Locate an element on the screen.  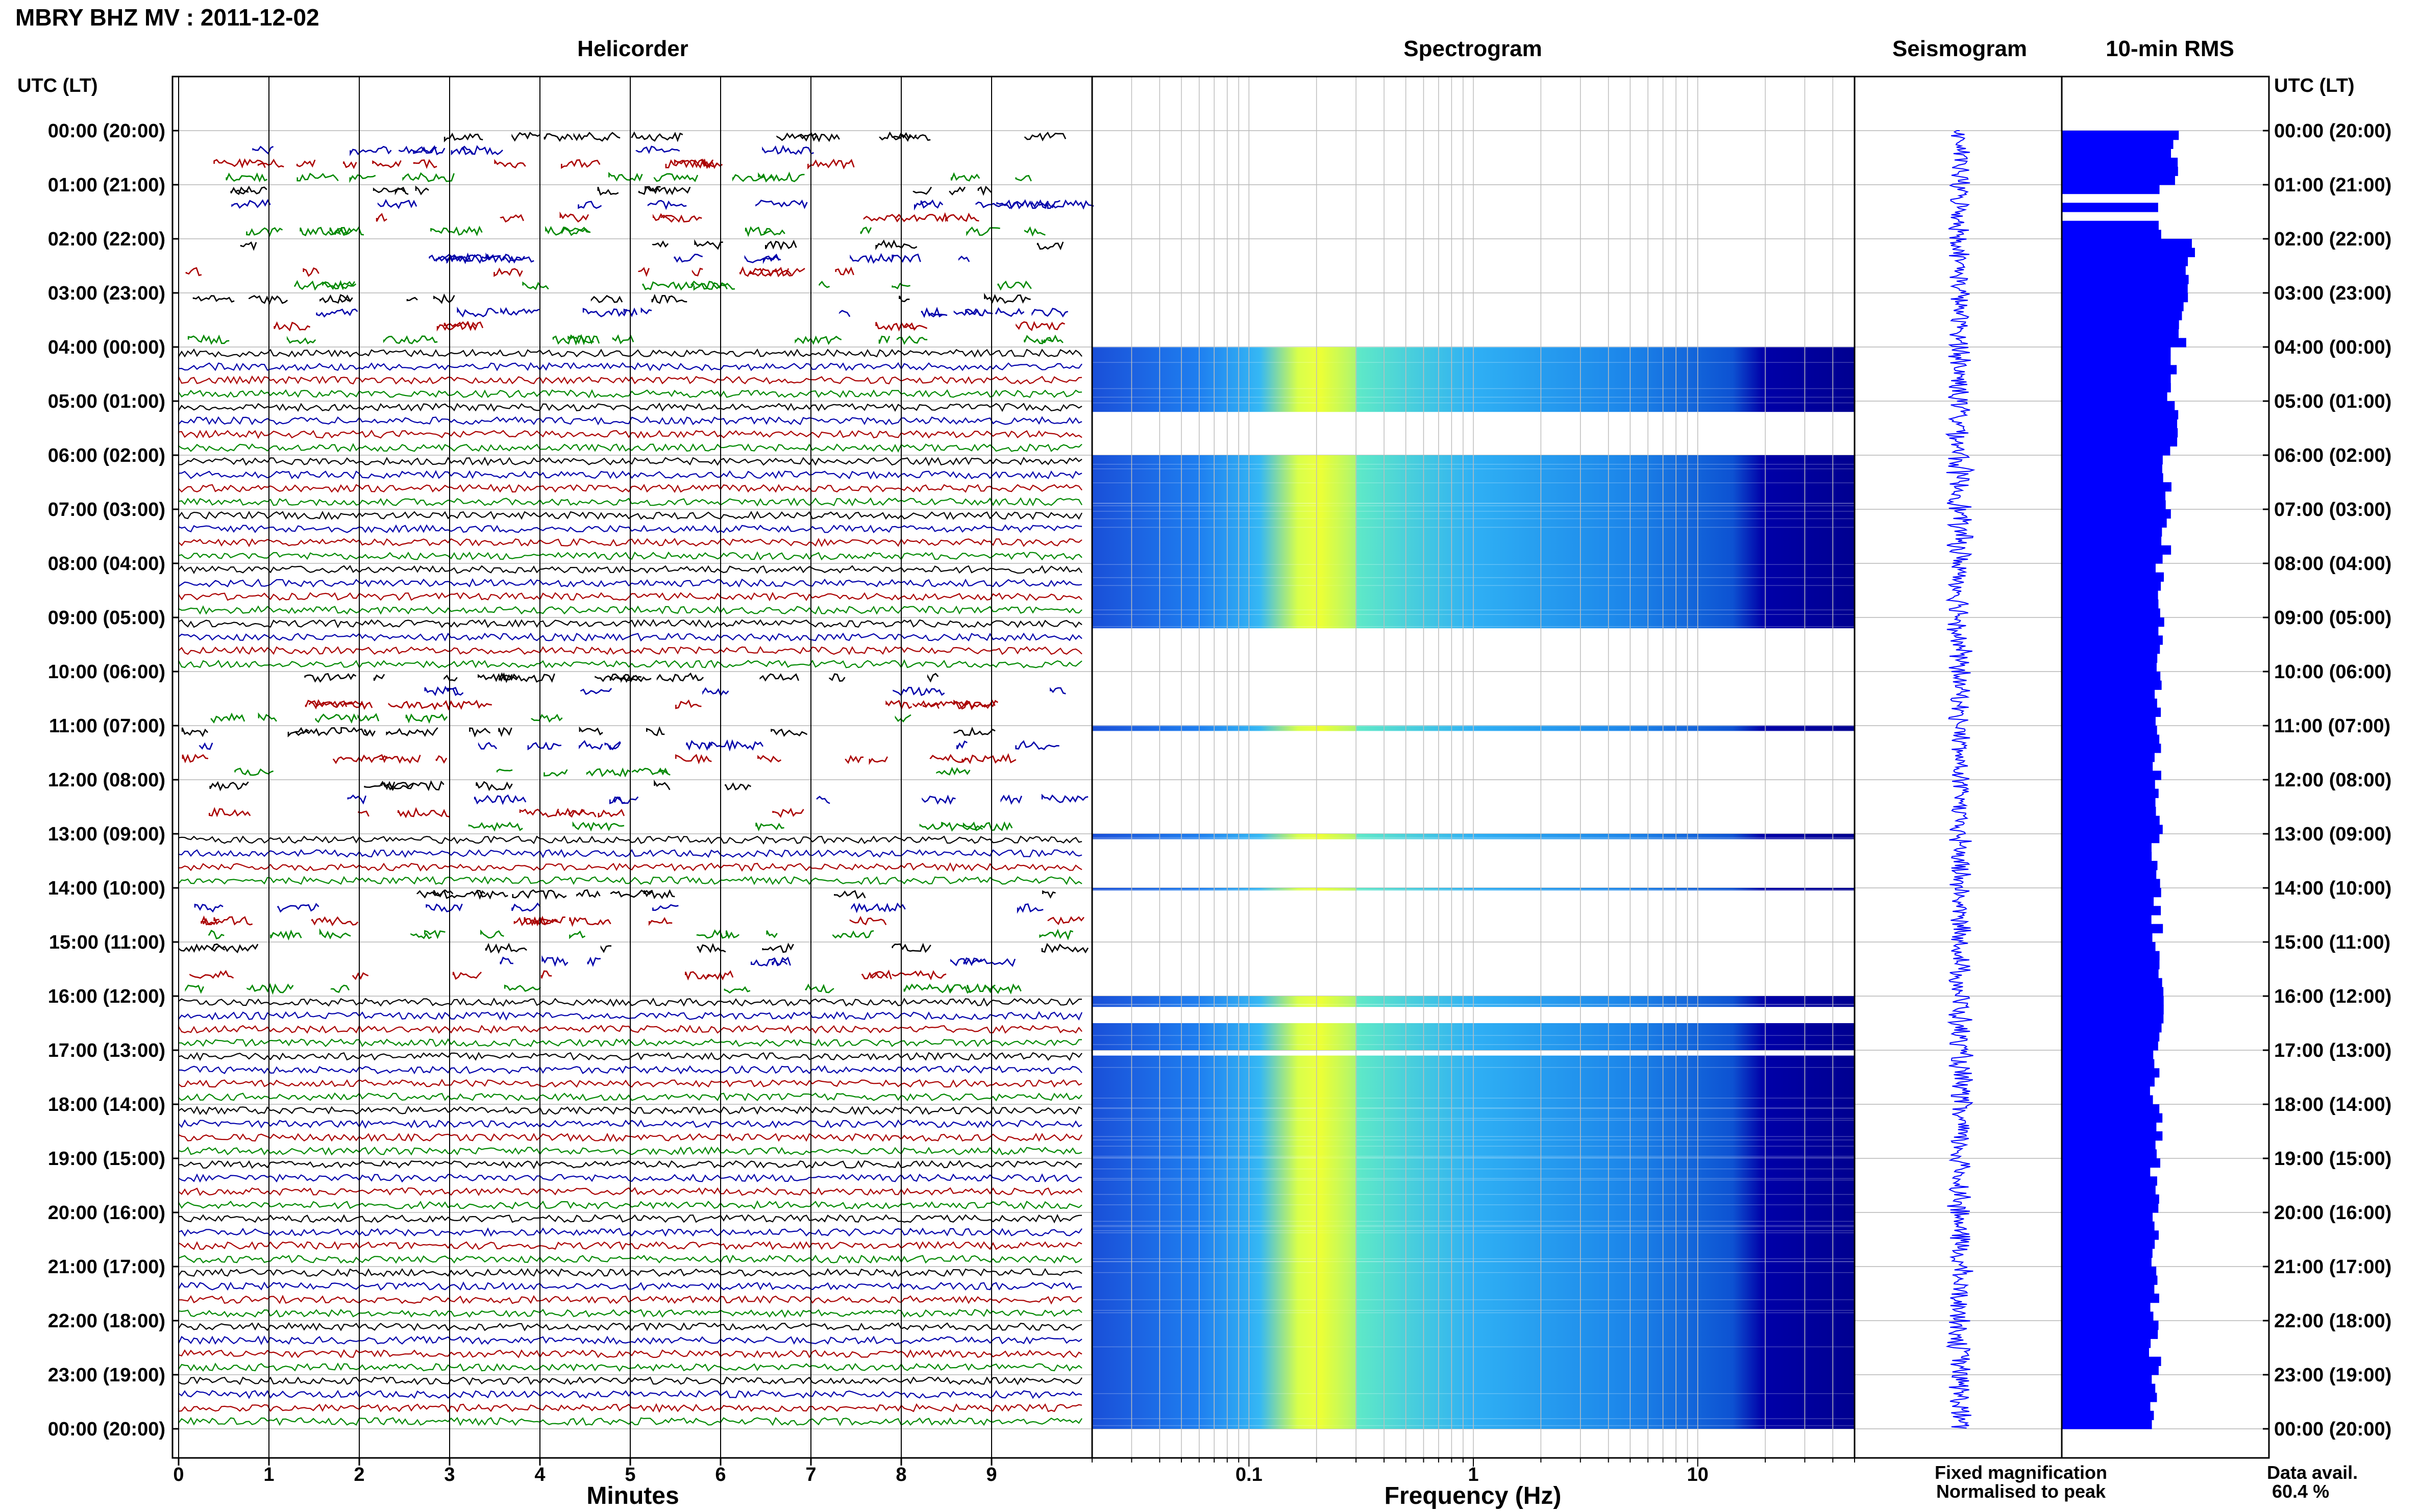
time-label-right: 07:00 (03:00) is located at coordinates (2332, 509).